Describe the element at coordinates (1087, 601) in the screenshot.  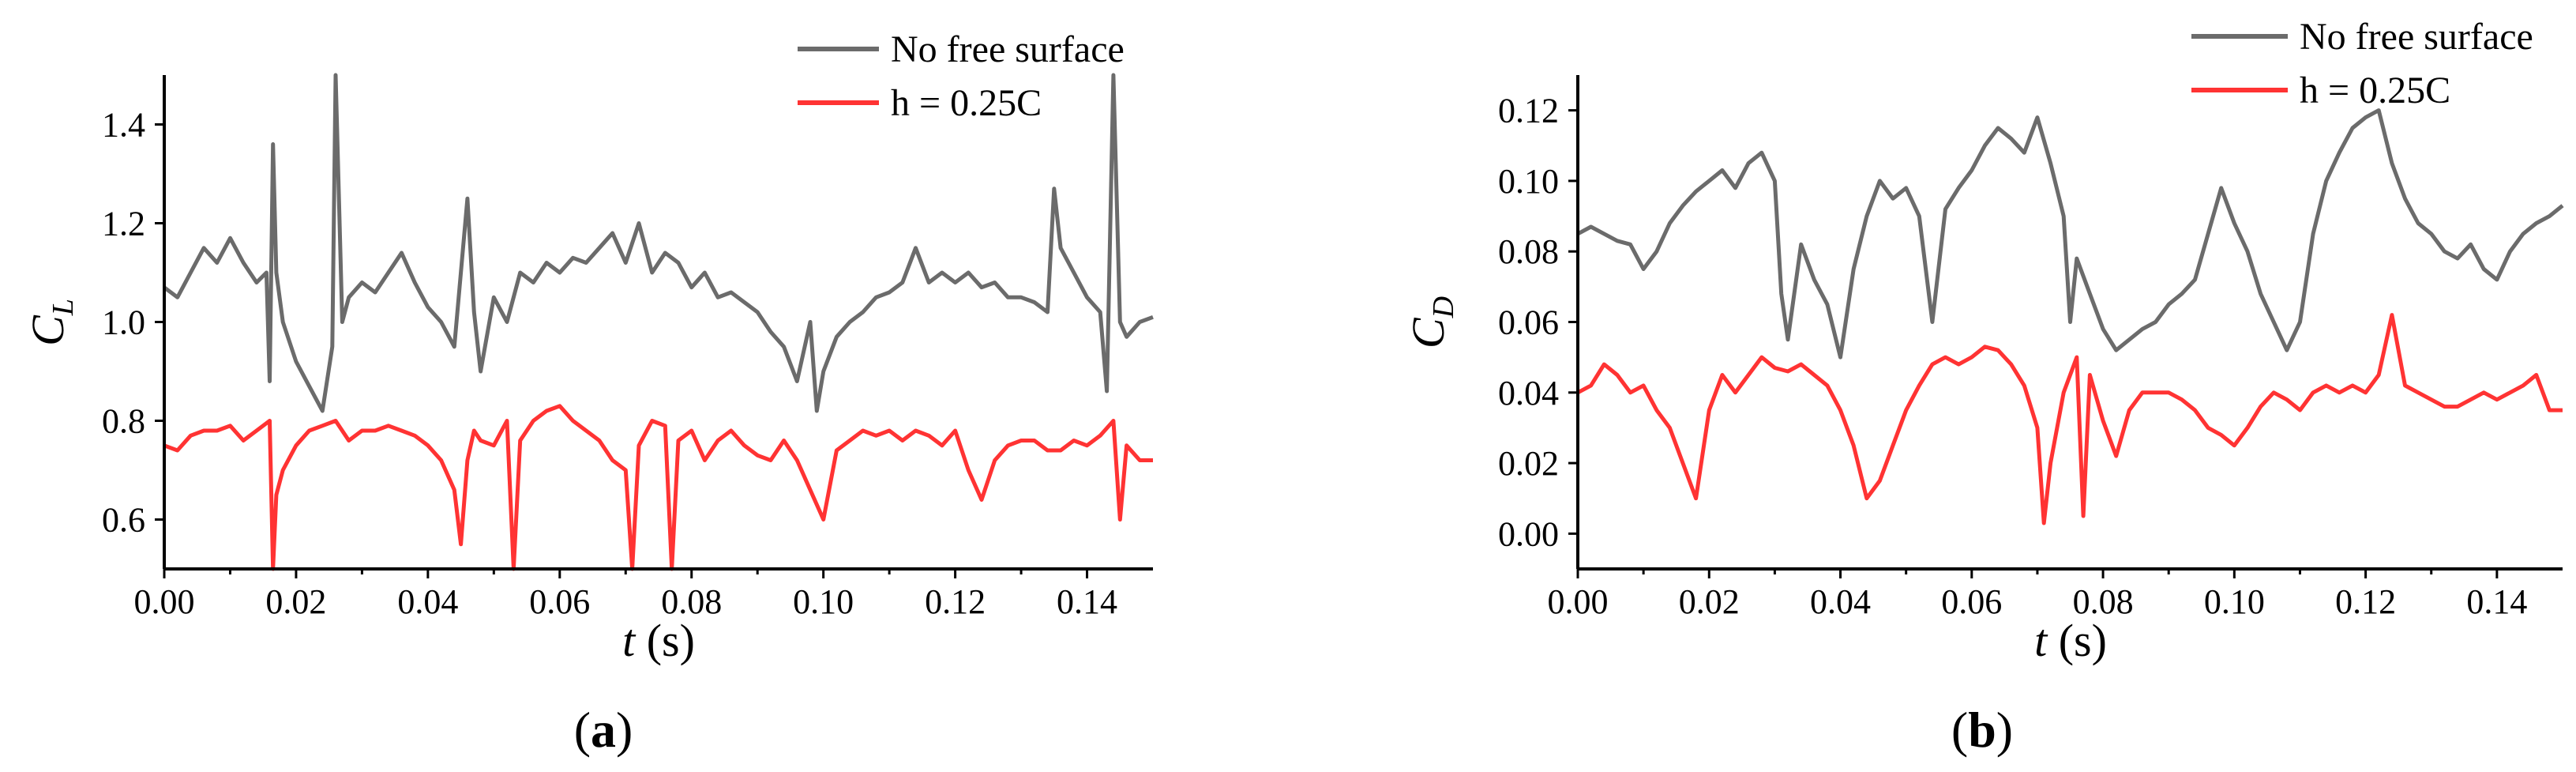
I see `x-tick-label-a-7: 0.14` at that location.